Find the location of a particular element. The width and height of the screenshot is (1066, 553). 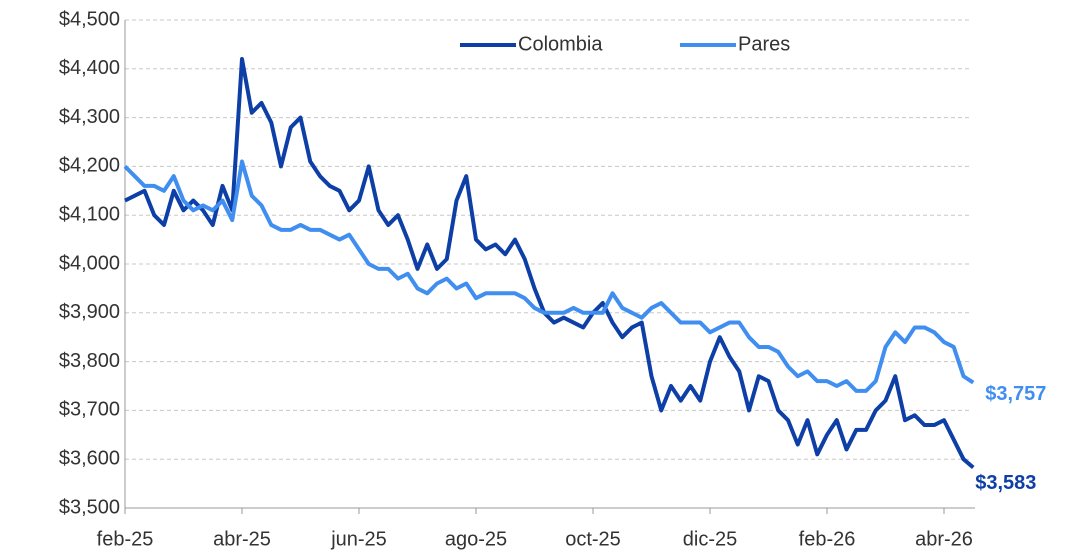

data-label: $3,583 is located at coordinates (1005, 483).